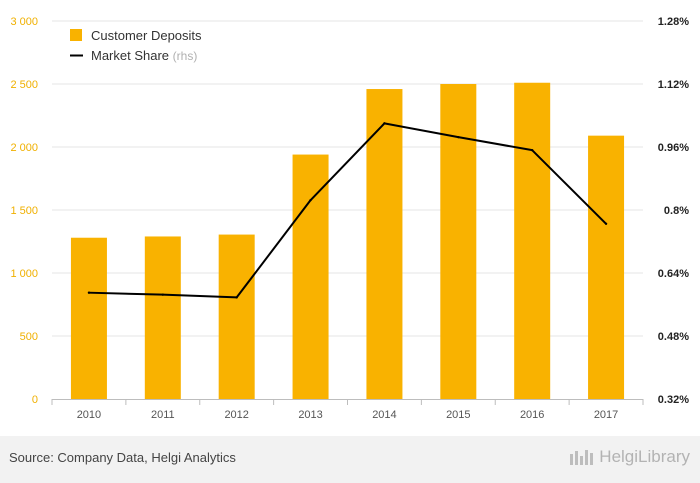  I want to click on right-tick-label: 0.96%, so click(673, 148).